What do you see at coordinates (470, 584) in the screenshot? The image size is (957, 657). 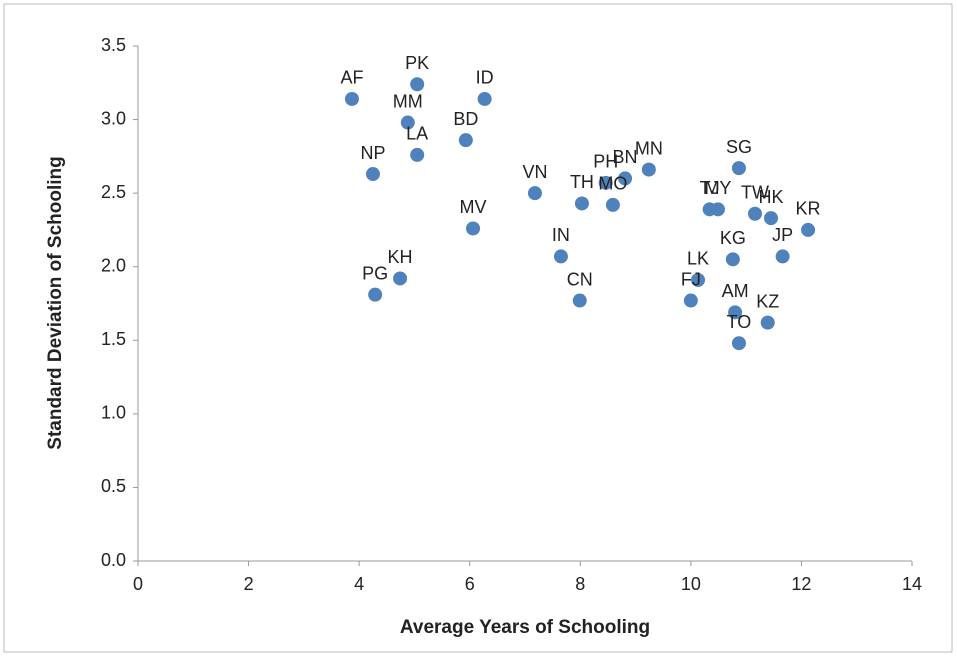 I see `x-tick-label: 6` at bounding box center [470, 584].